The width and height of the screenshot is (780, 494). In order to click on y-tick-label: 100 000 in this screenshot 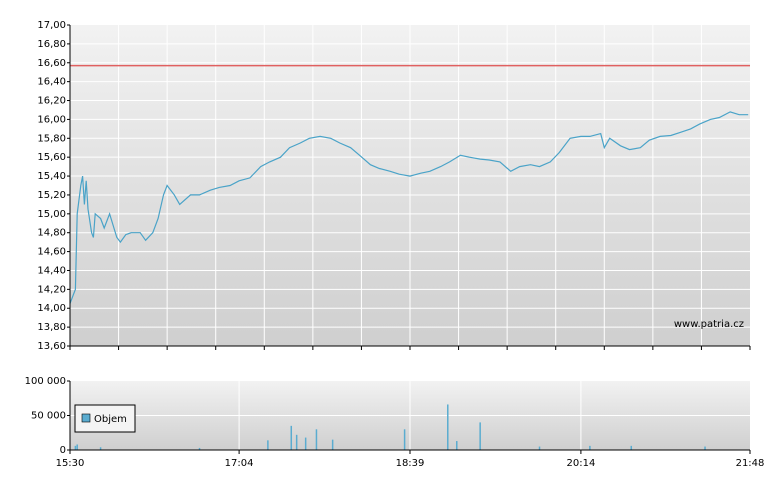, I will do `click(45, 381)`.